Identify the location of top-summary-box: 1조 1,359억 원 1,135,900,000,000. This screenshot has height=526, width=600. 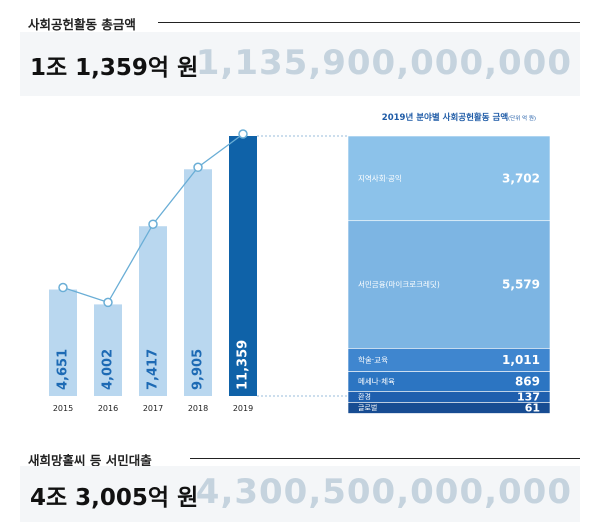
(300, 64).